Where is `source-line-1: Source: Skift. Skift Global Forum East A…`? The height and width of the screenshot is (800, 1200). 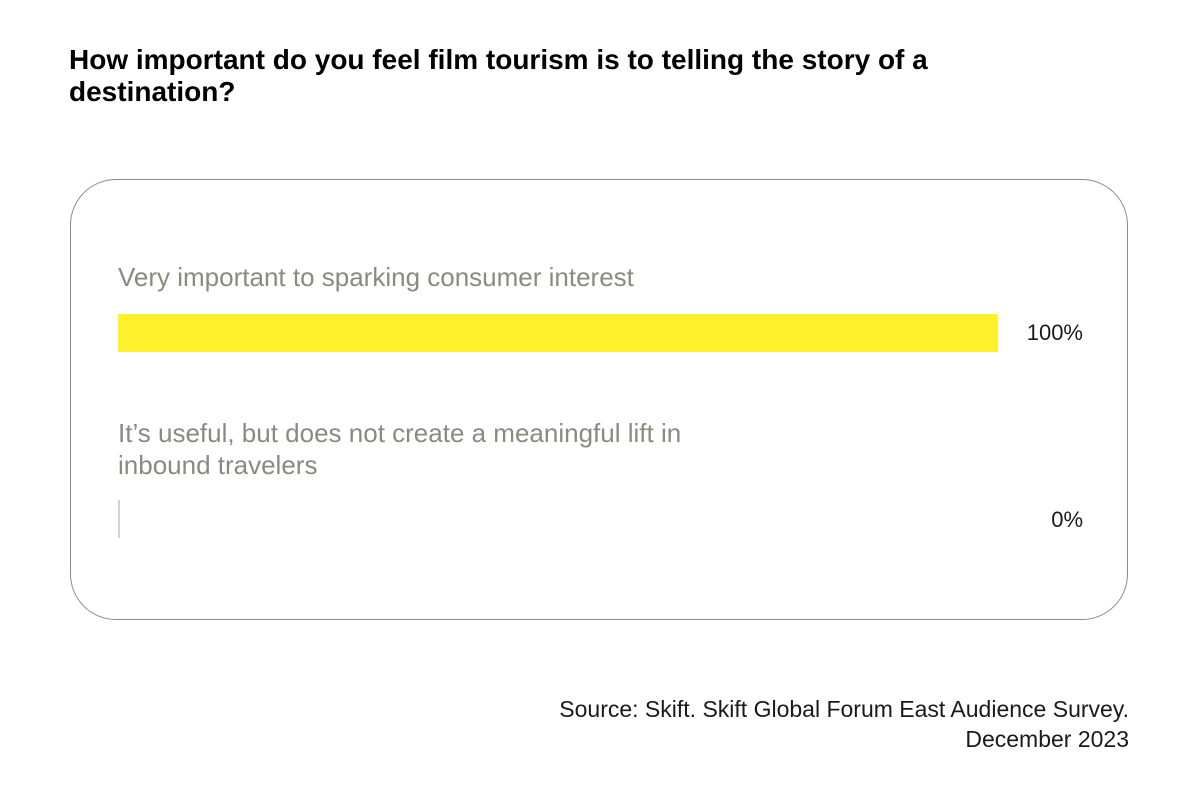
source-line-1: Source: Skift. Skift Global Forum East A… is located at coordinates (844, 709).